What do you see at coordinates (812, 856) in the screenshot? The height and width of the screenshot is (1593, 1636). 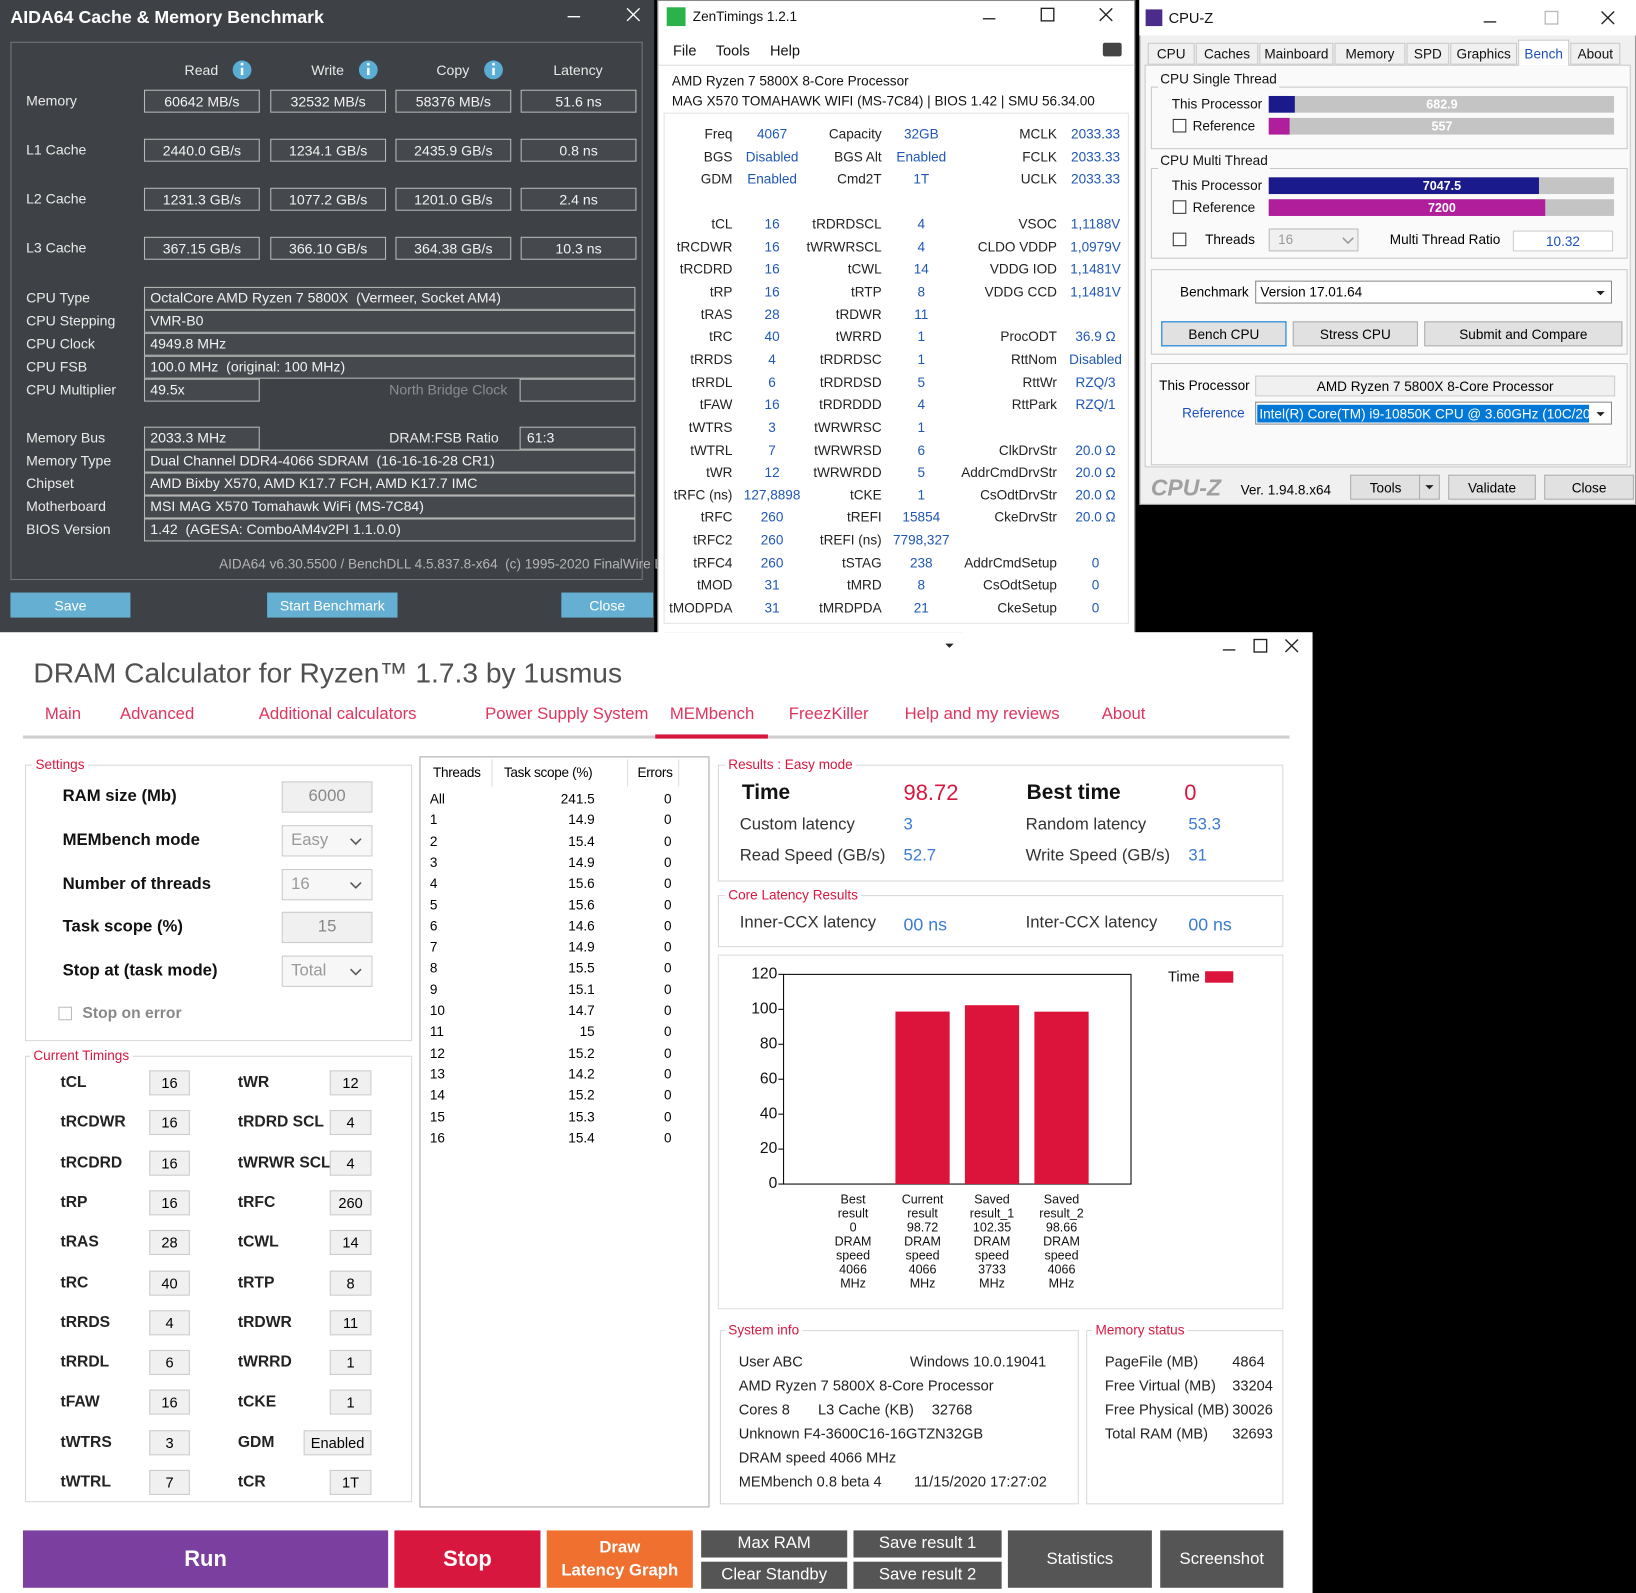 I see `result-label: Read Speed (GB/s)` at bounding box center [812, 856].